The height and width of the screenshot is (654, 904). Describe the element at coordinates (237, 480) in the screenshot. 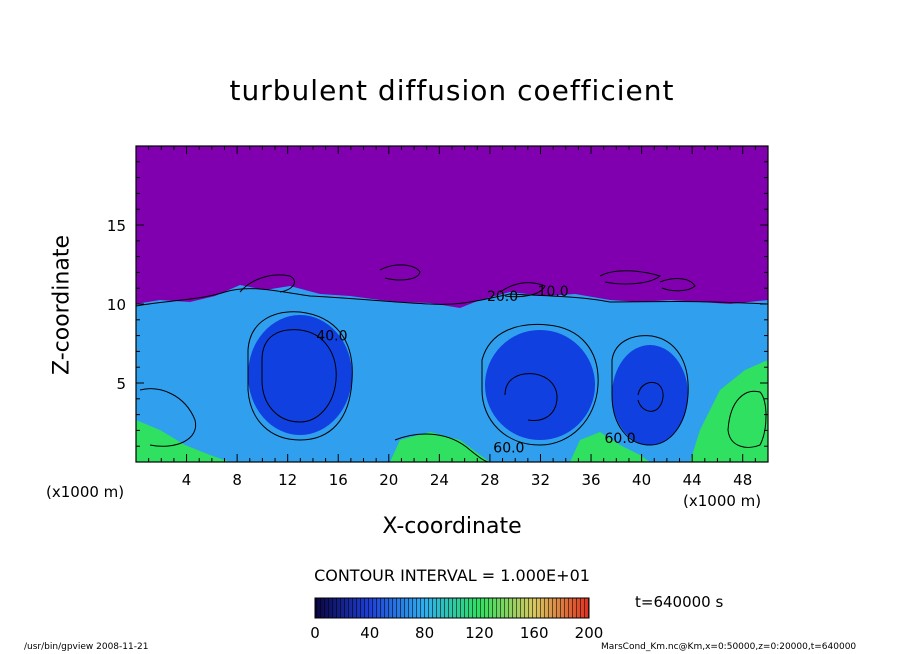

I see `x-tick-label: 8` at that location.